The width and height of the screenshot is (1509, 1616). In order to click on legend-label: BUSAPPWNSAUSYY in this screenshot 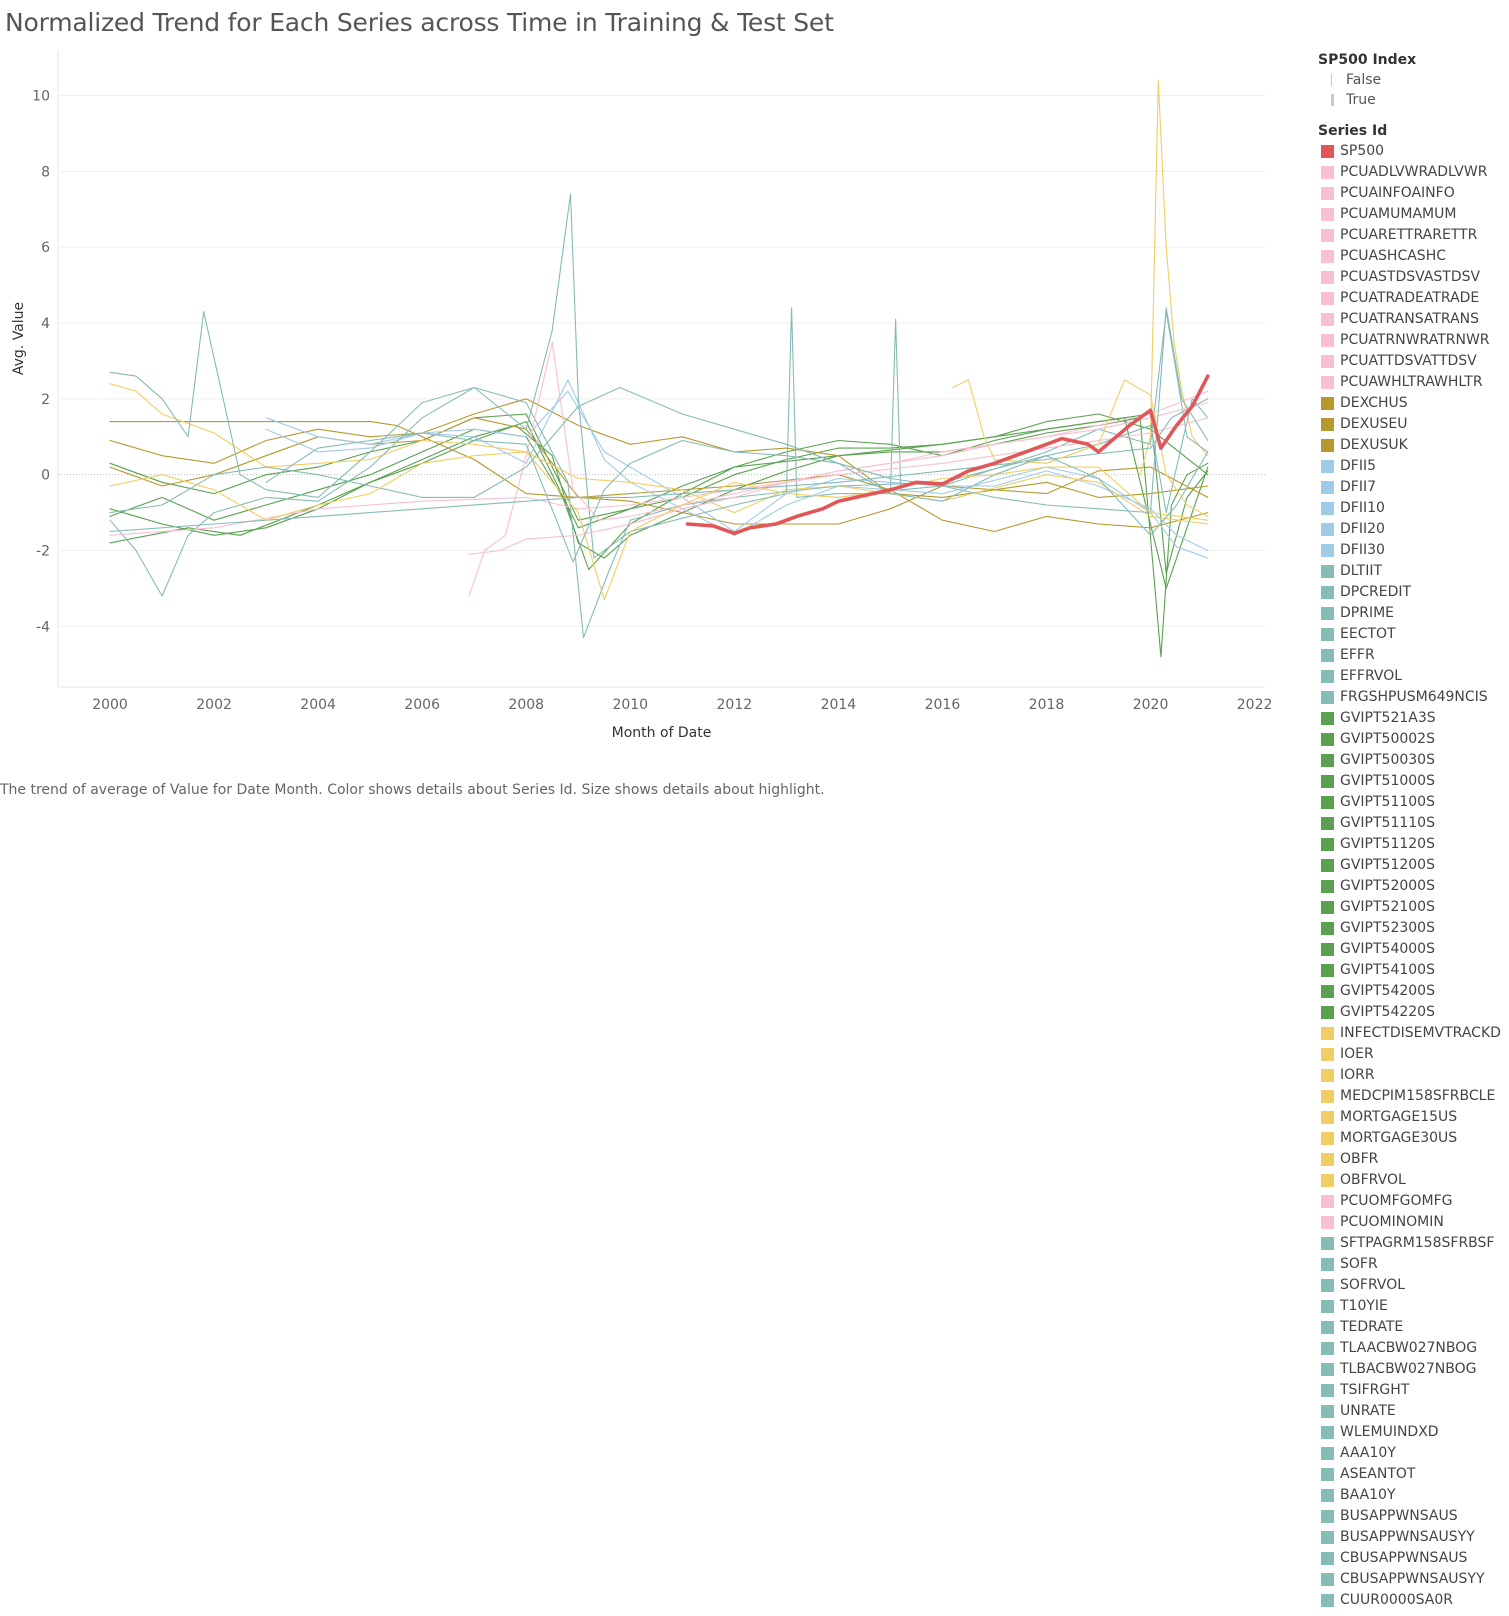, I will do `click(1407, 1537)`.